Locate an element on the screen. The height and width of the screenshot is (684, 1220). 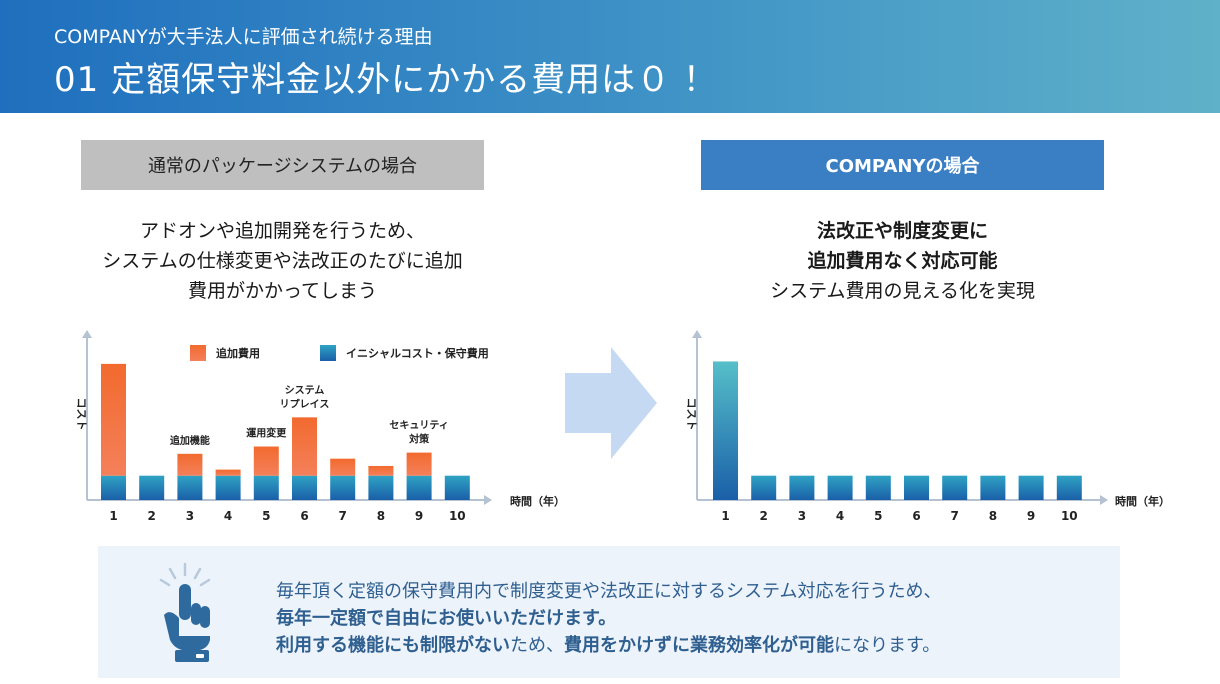
note-line-2: 毎年一定額で自由にお使いいただけます。 is located at coordinates (608, 618).